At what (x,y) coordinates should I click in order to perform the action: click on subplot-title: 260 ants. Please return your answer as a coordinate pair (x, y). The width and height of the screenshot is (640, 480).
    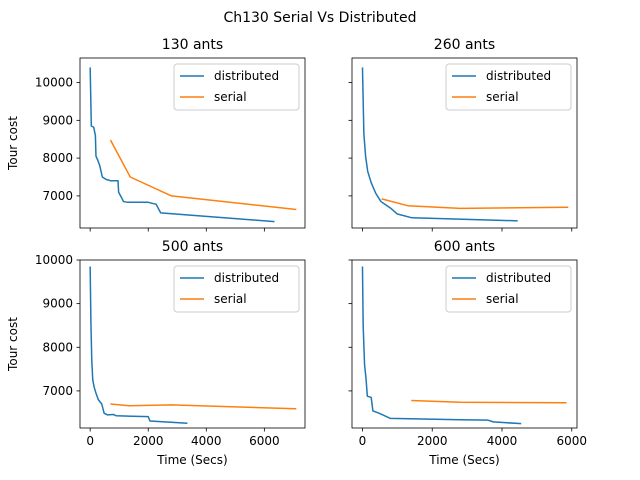
    Looking at the image, I should click on (464, 45).